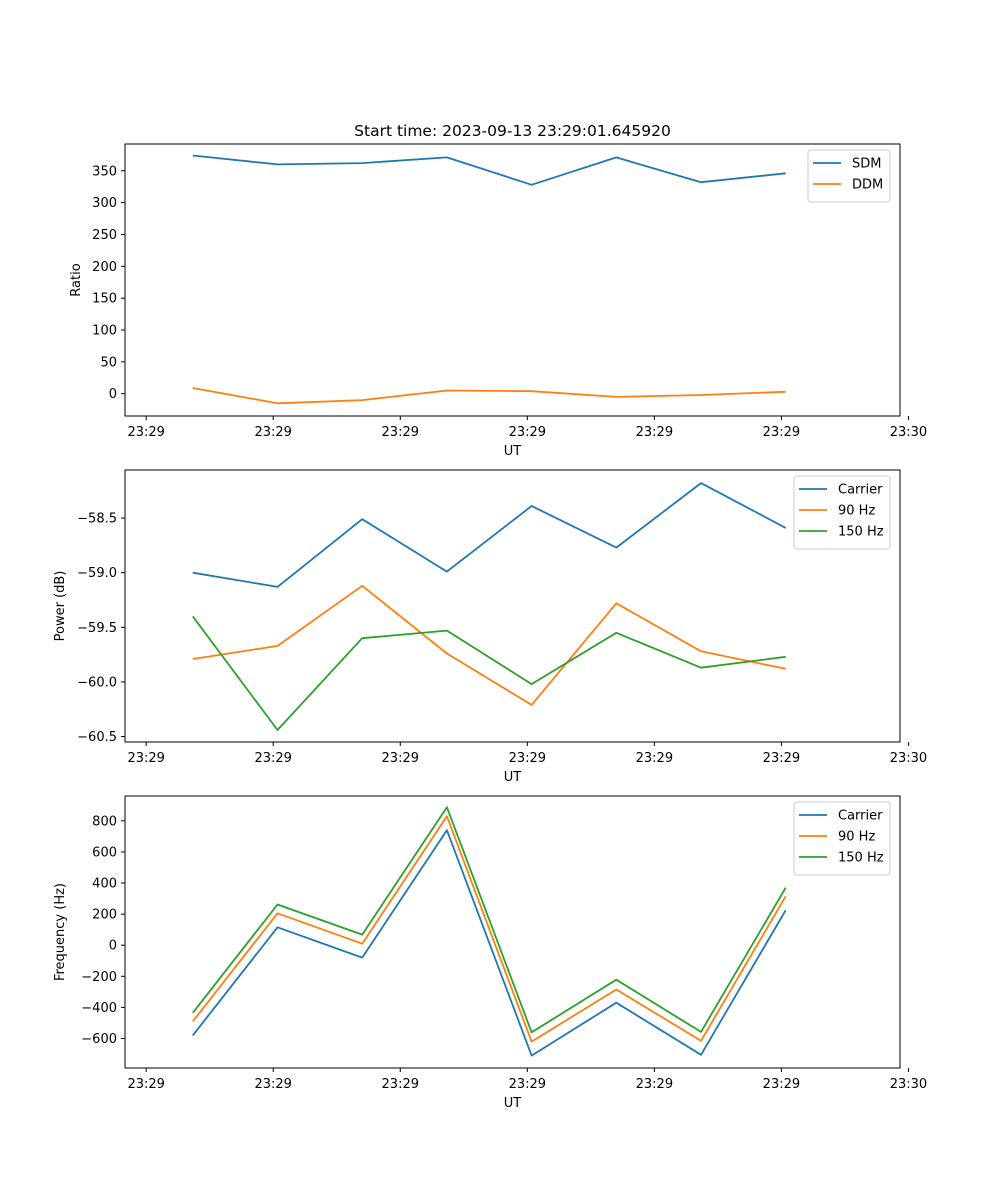  Describe the element at coordinates (97, 628) in the screenshot. I see `y-tick-label-1-2: −59.5` at that location.